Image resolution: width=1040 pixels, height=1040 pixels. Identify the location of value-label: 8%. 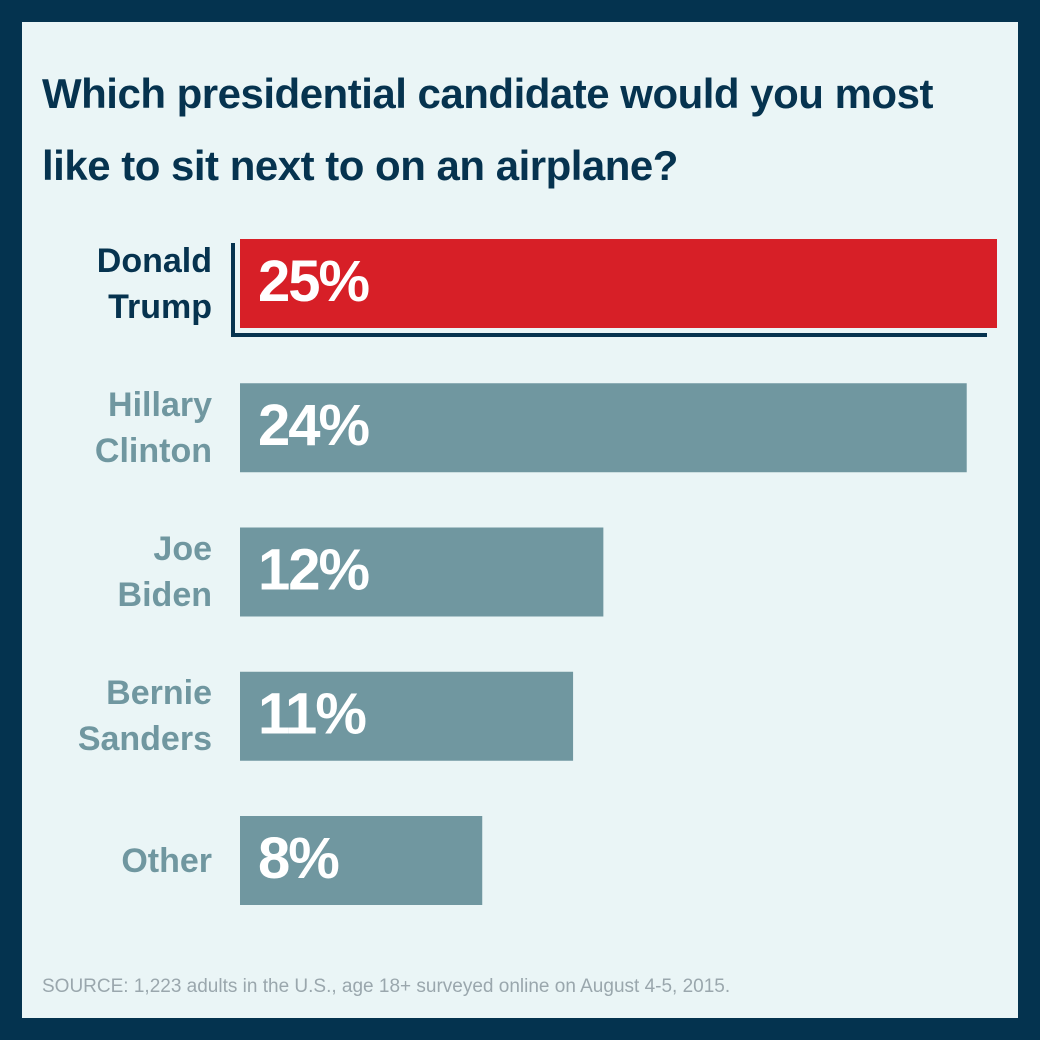
(298, 858).